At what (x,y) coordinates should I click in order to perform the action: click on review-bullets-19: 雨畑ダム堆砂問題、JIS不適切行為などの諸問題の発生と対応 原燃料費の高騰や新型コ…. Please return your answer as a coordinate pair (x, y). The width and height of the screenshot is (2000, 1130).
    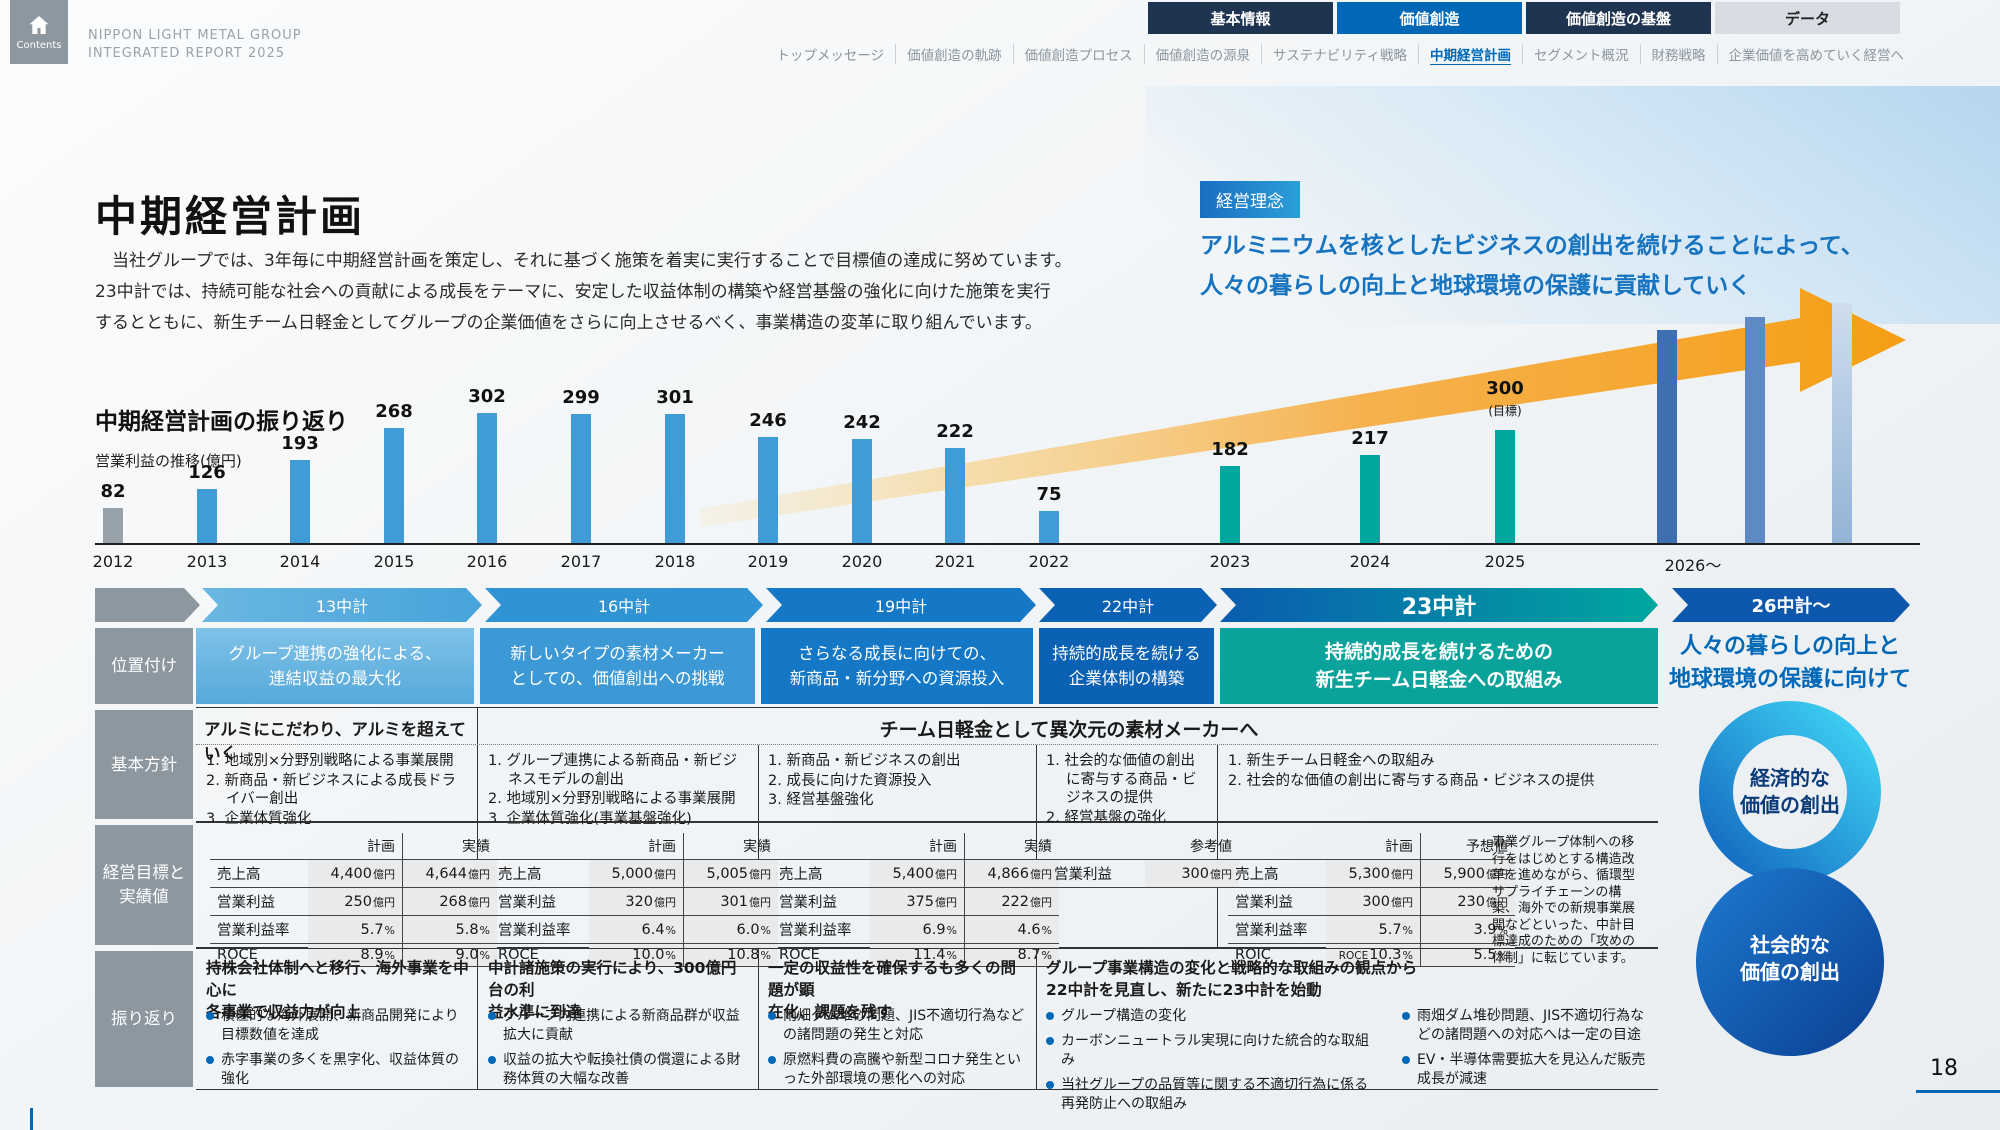
    Looking at the image, I should click on (898, 1051).